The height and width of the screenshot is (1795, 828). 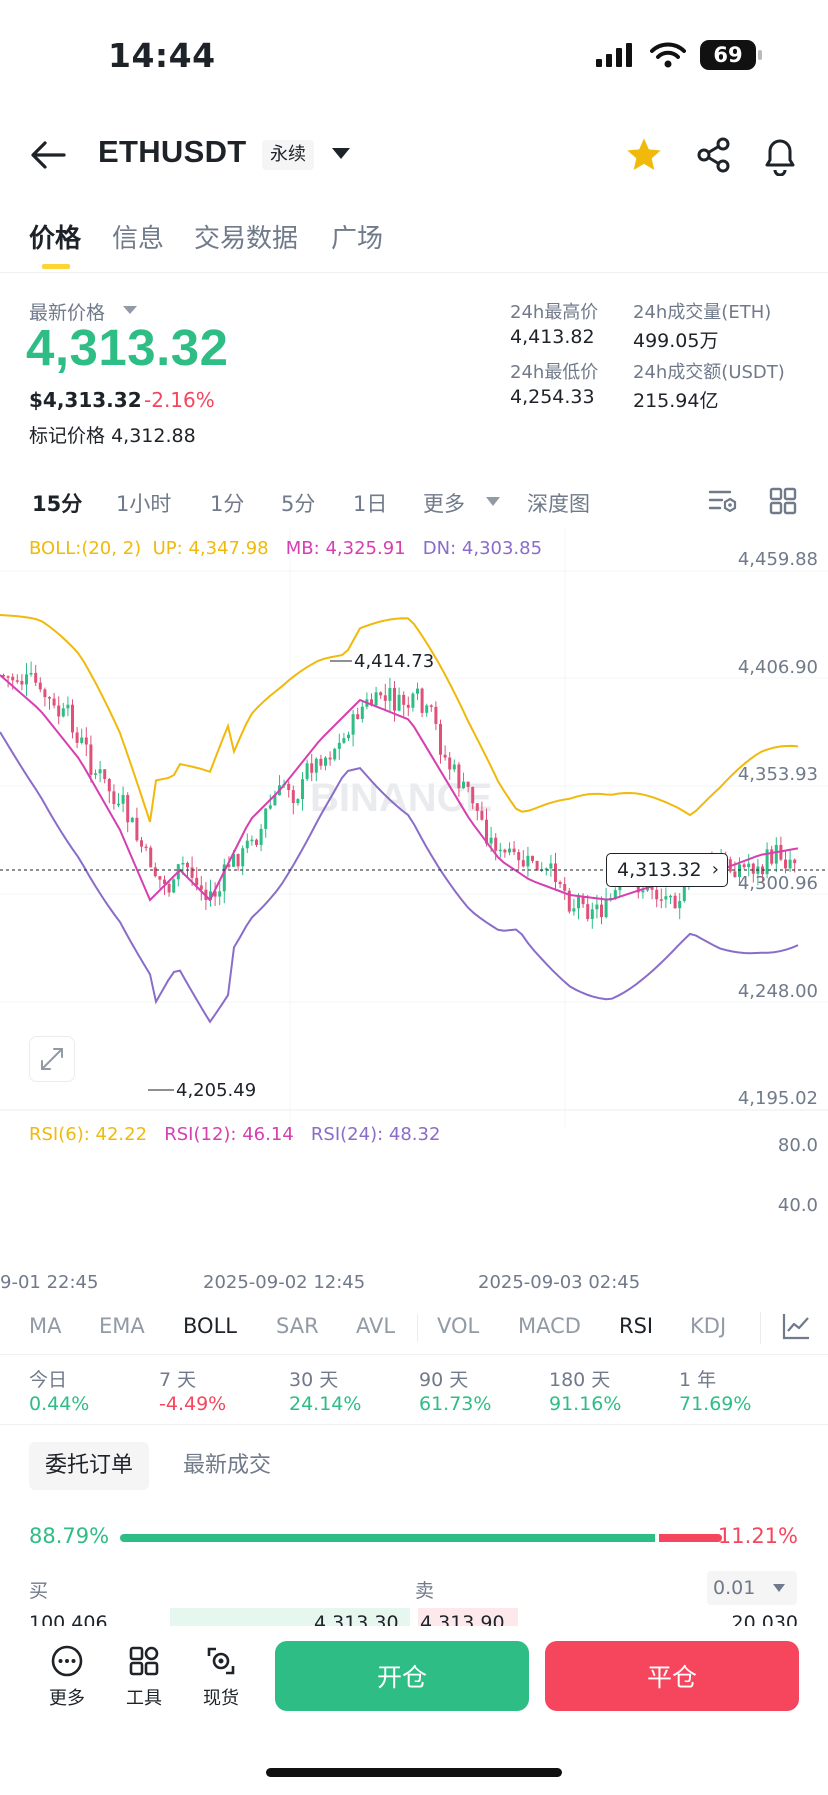 I want to click on x-axis-label: 9-01 22:45, so click(x=49, y=1282).